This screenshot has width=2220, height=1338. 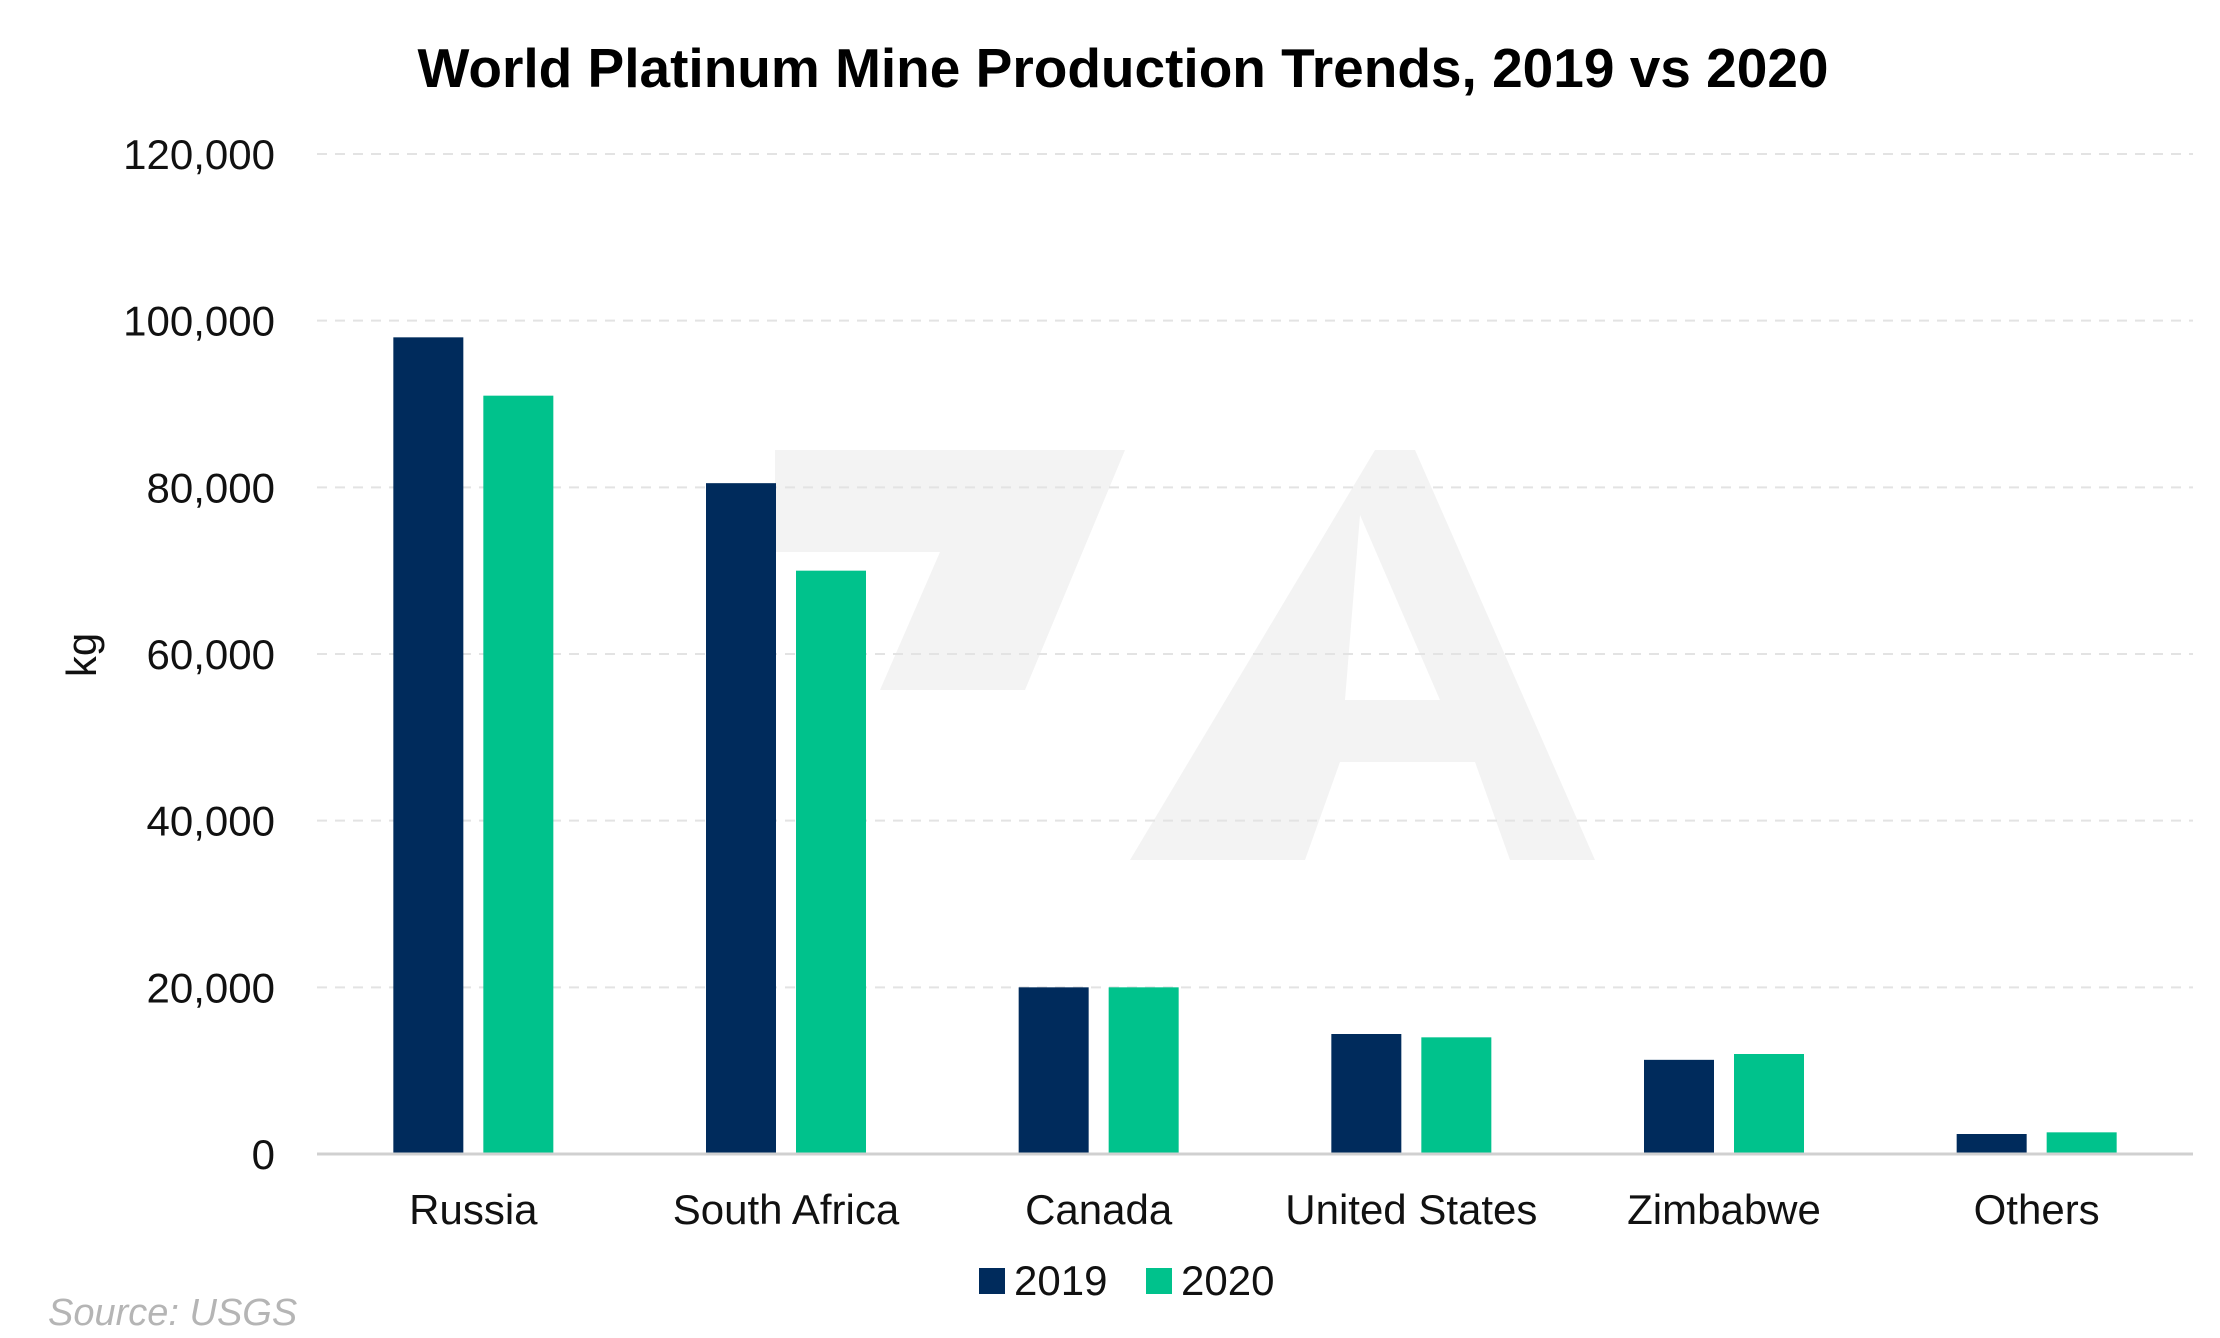 I want to click on y-tick-label: 60,000, so click(x=211, y=654).